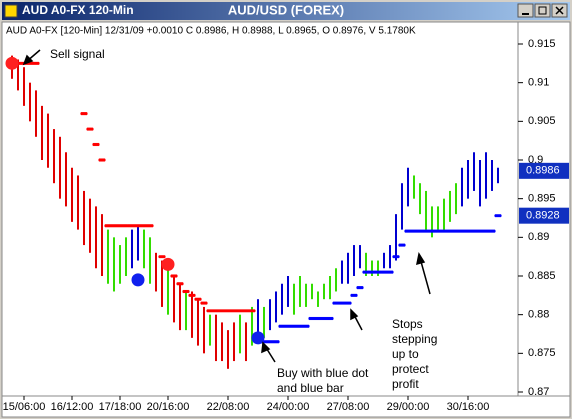 This screenshot has width=572, height=419. Describe the element at coordinates (405, 354) in the screenshot. I see `annotation: up to` at that location.